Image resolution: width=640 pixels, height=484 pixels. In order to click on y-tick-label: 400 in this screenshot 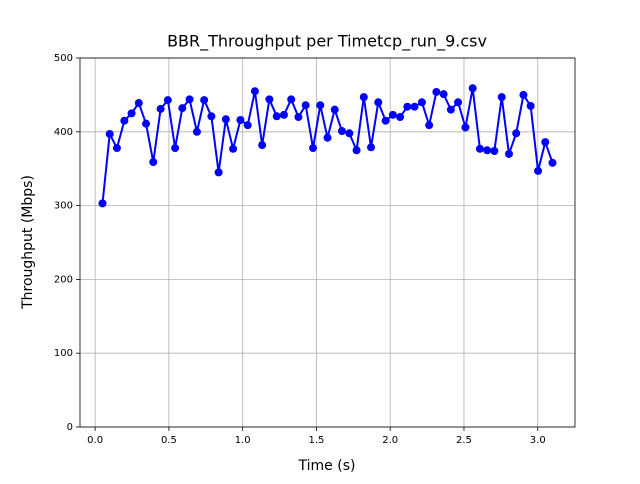, I will do `click(63, 132)`.